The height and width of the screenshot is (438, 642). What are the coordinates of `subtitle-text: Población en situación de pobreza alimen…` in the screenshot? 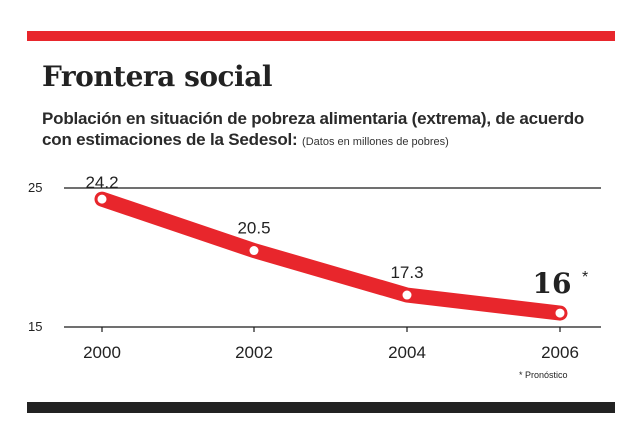 It's located at (313, 129).